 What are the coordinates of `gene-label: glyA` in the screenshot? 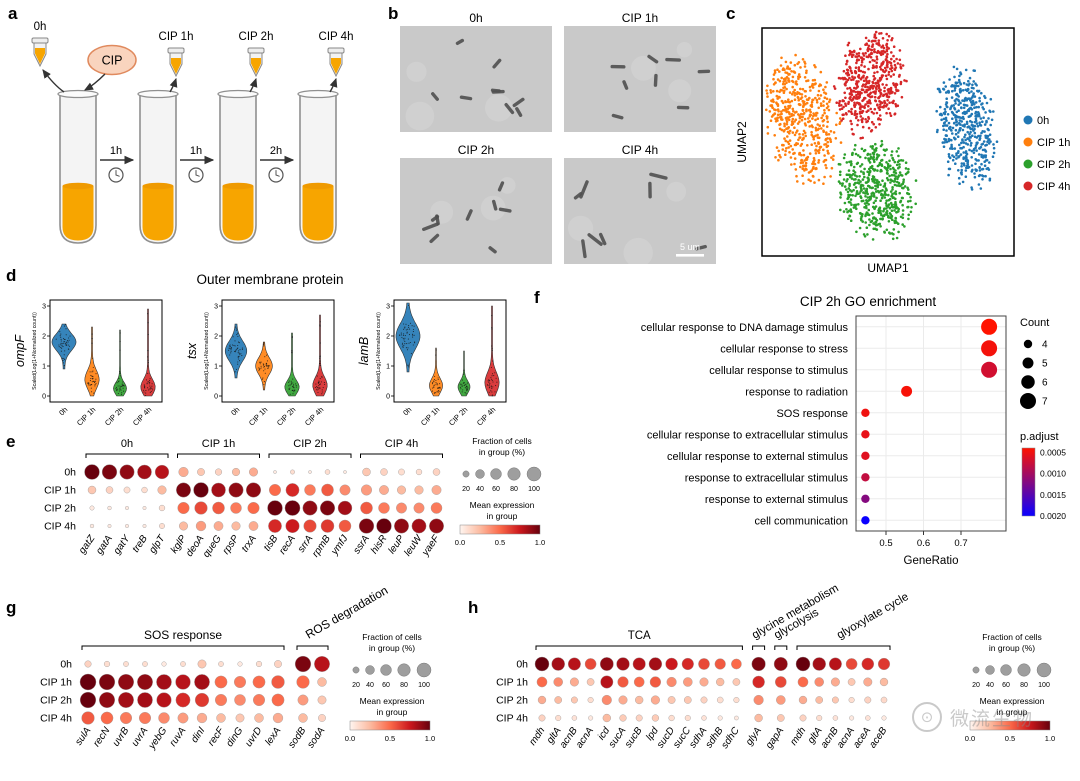 It's located at (754, 736).